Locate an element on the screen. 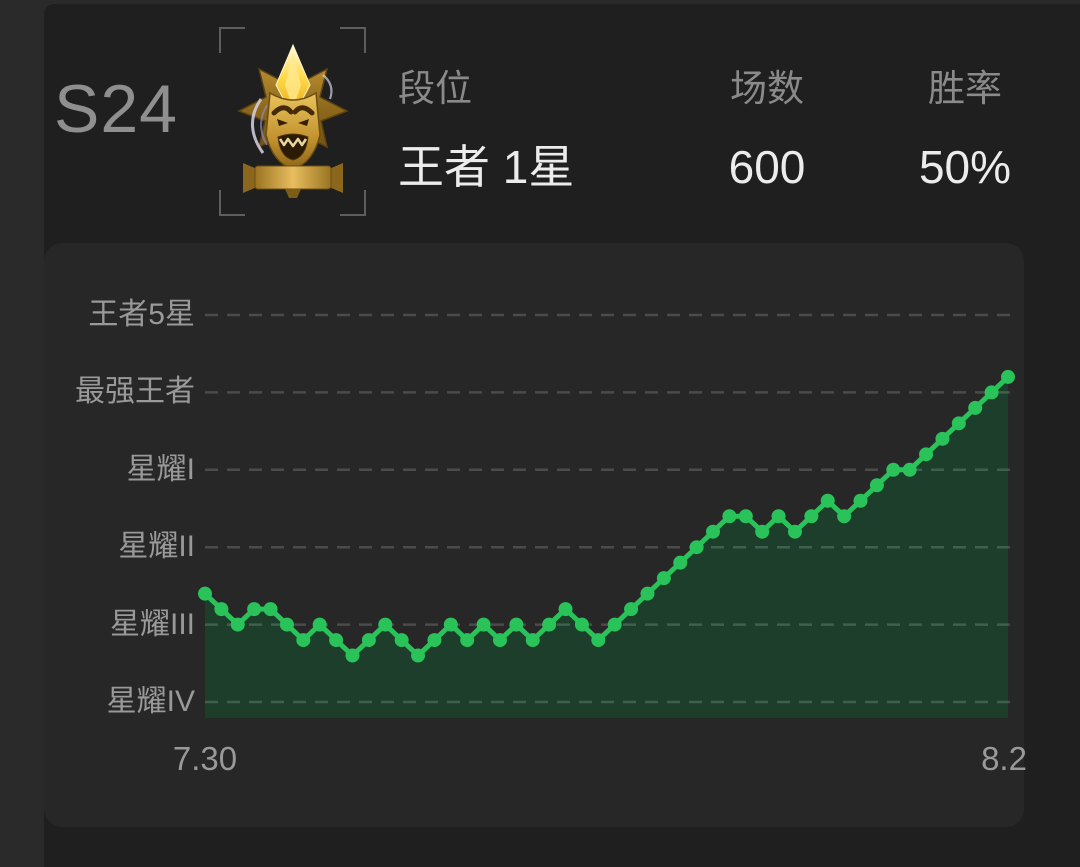 The height and width of the screenshot is (867, 1080). bracket-bottom-left is located at coordinates (232, 203).